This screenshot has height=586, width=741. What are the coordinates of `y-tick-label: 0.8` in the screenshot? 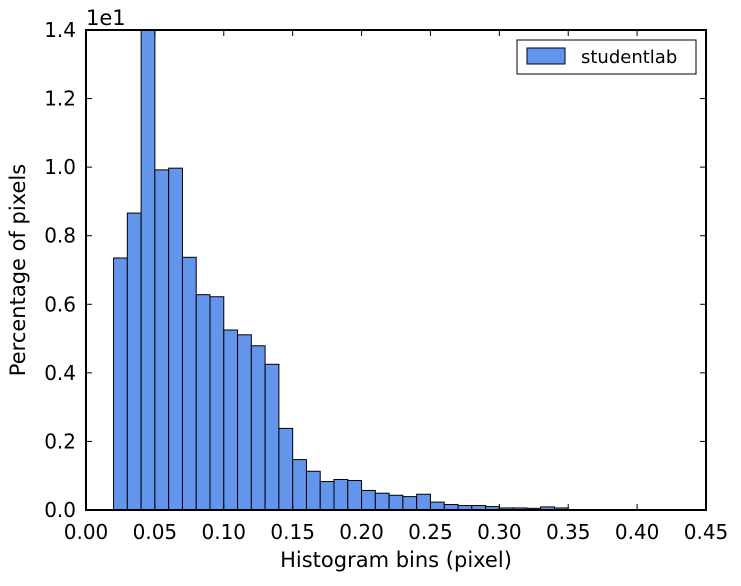 It's located at (60, 236).